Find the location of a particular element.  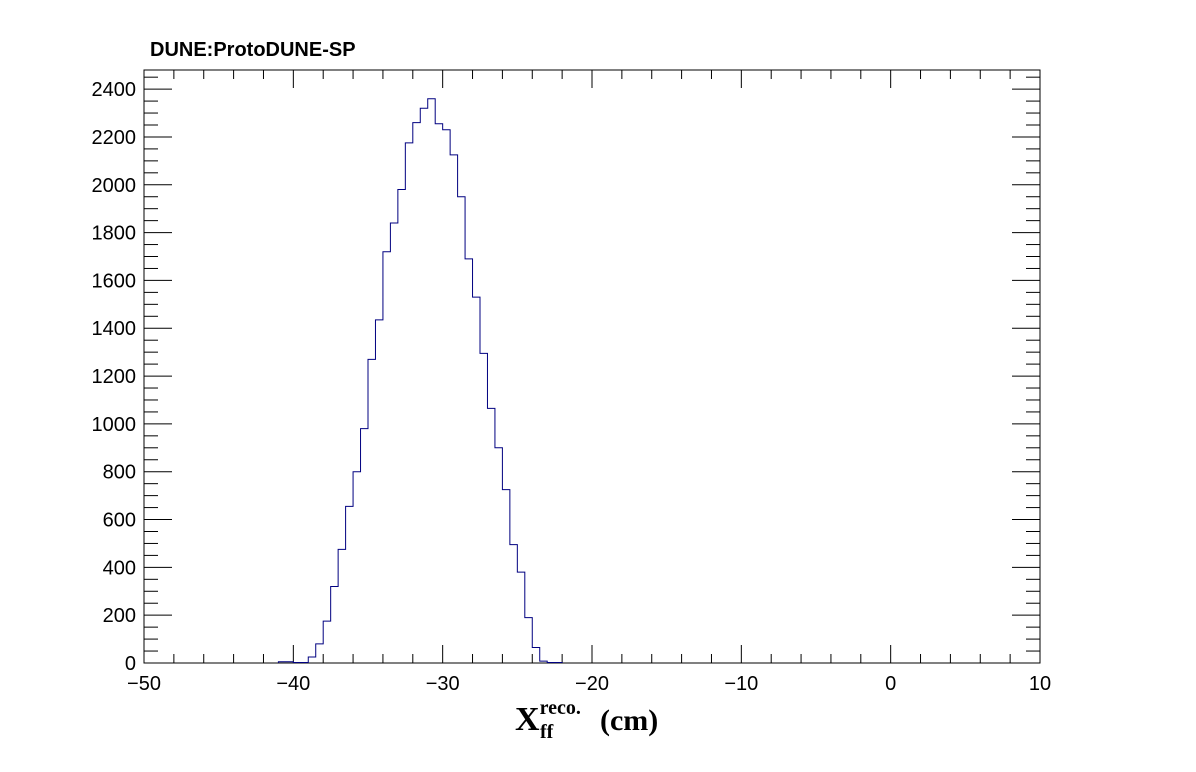

x-tick-label: 10 is located at coordinates (1040, 684).